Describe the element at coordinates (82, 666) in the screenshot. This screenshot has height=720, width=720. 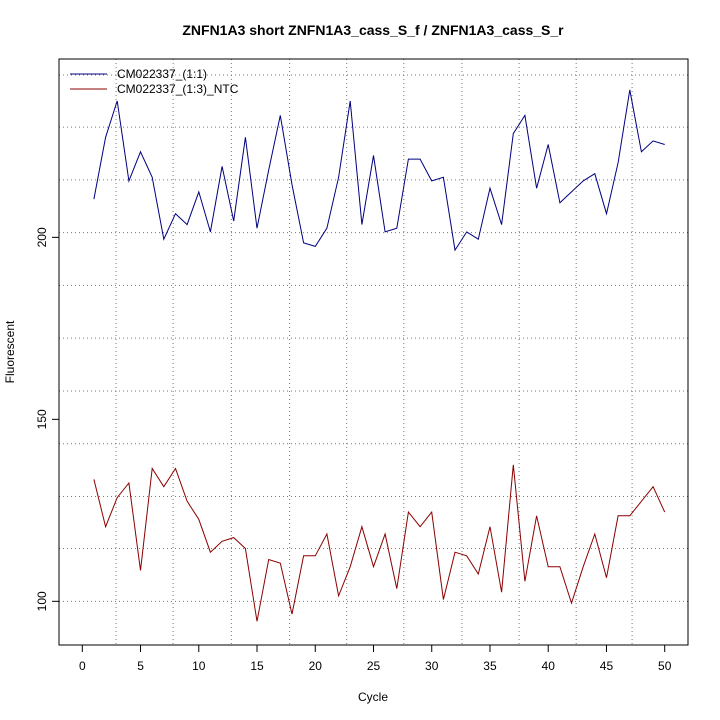
I see `x-tick-label: 0` at that location.